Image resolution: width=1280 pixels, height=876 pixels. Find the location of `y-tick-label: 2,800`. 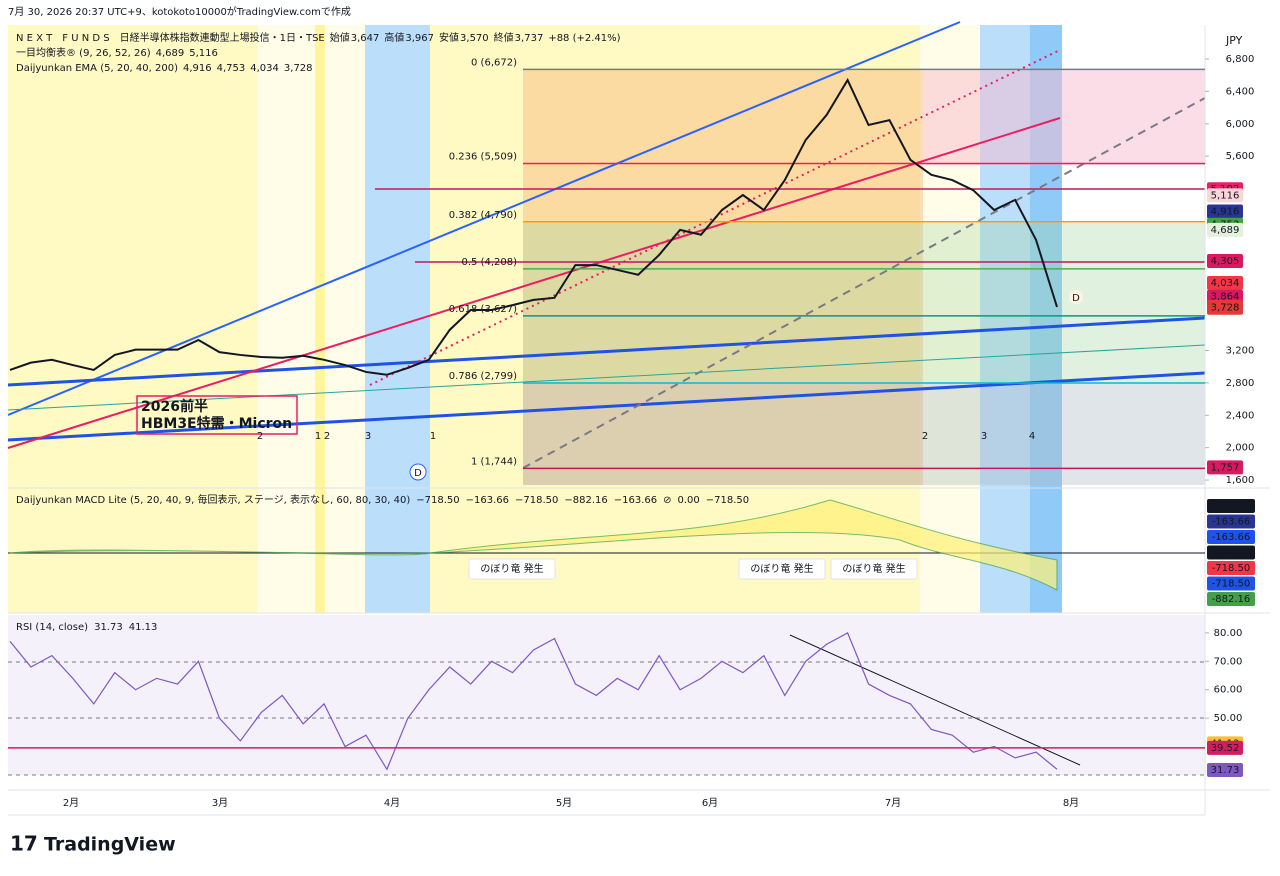

y-tick-label: 2,800 is located at coordinates (1240, 383).